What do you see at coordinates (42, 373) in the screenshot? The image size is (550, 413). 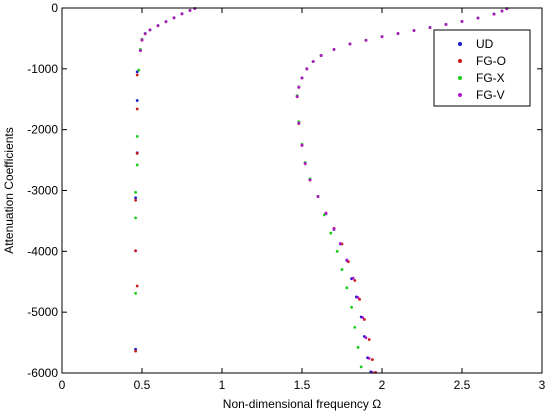 I see `y-tick-label: -6000` at bounding box center [42, 373].